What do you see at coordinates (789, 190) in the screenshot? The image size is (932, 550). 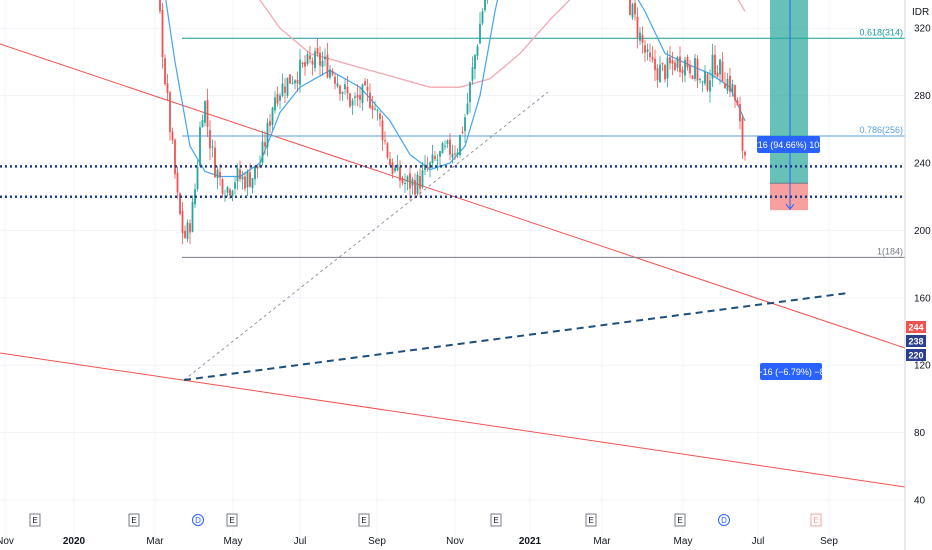 I see `long-position-tool: 216 (94.66%) 108 −16 (−6.79%) −8` at bounding box center [789, 190].